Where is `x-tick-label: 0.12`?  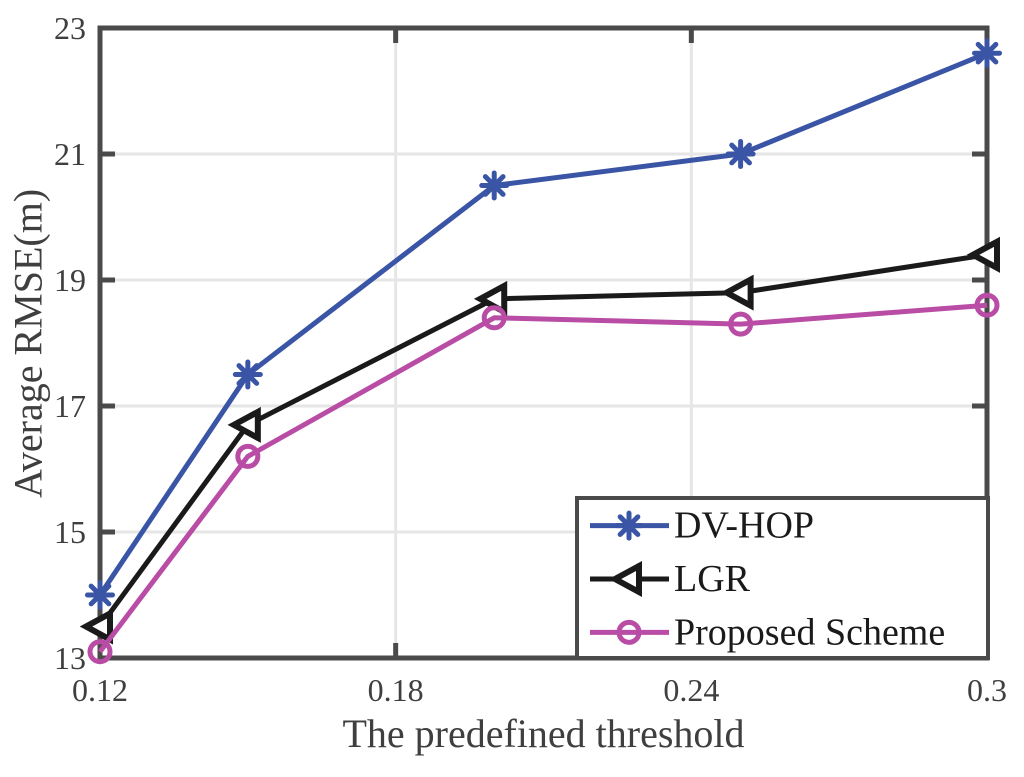
x-tick-label: 0.12 is located at coordinates (100, 690).